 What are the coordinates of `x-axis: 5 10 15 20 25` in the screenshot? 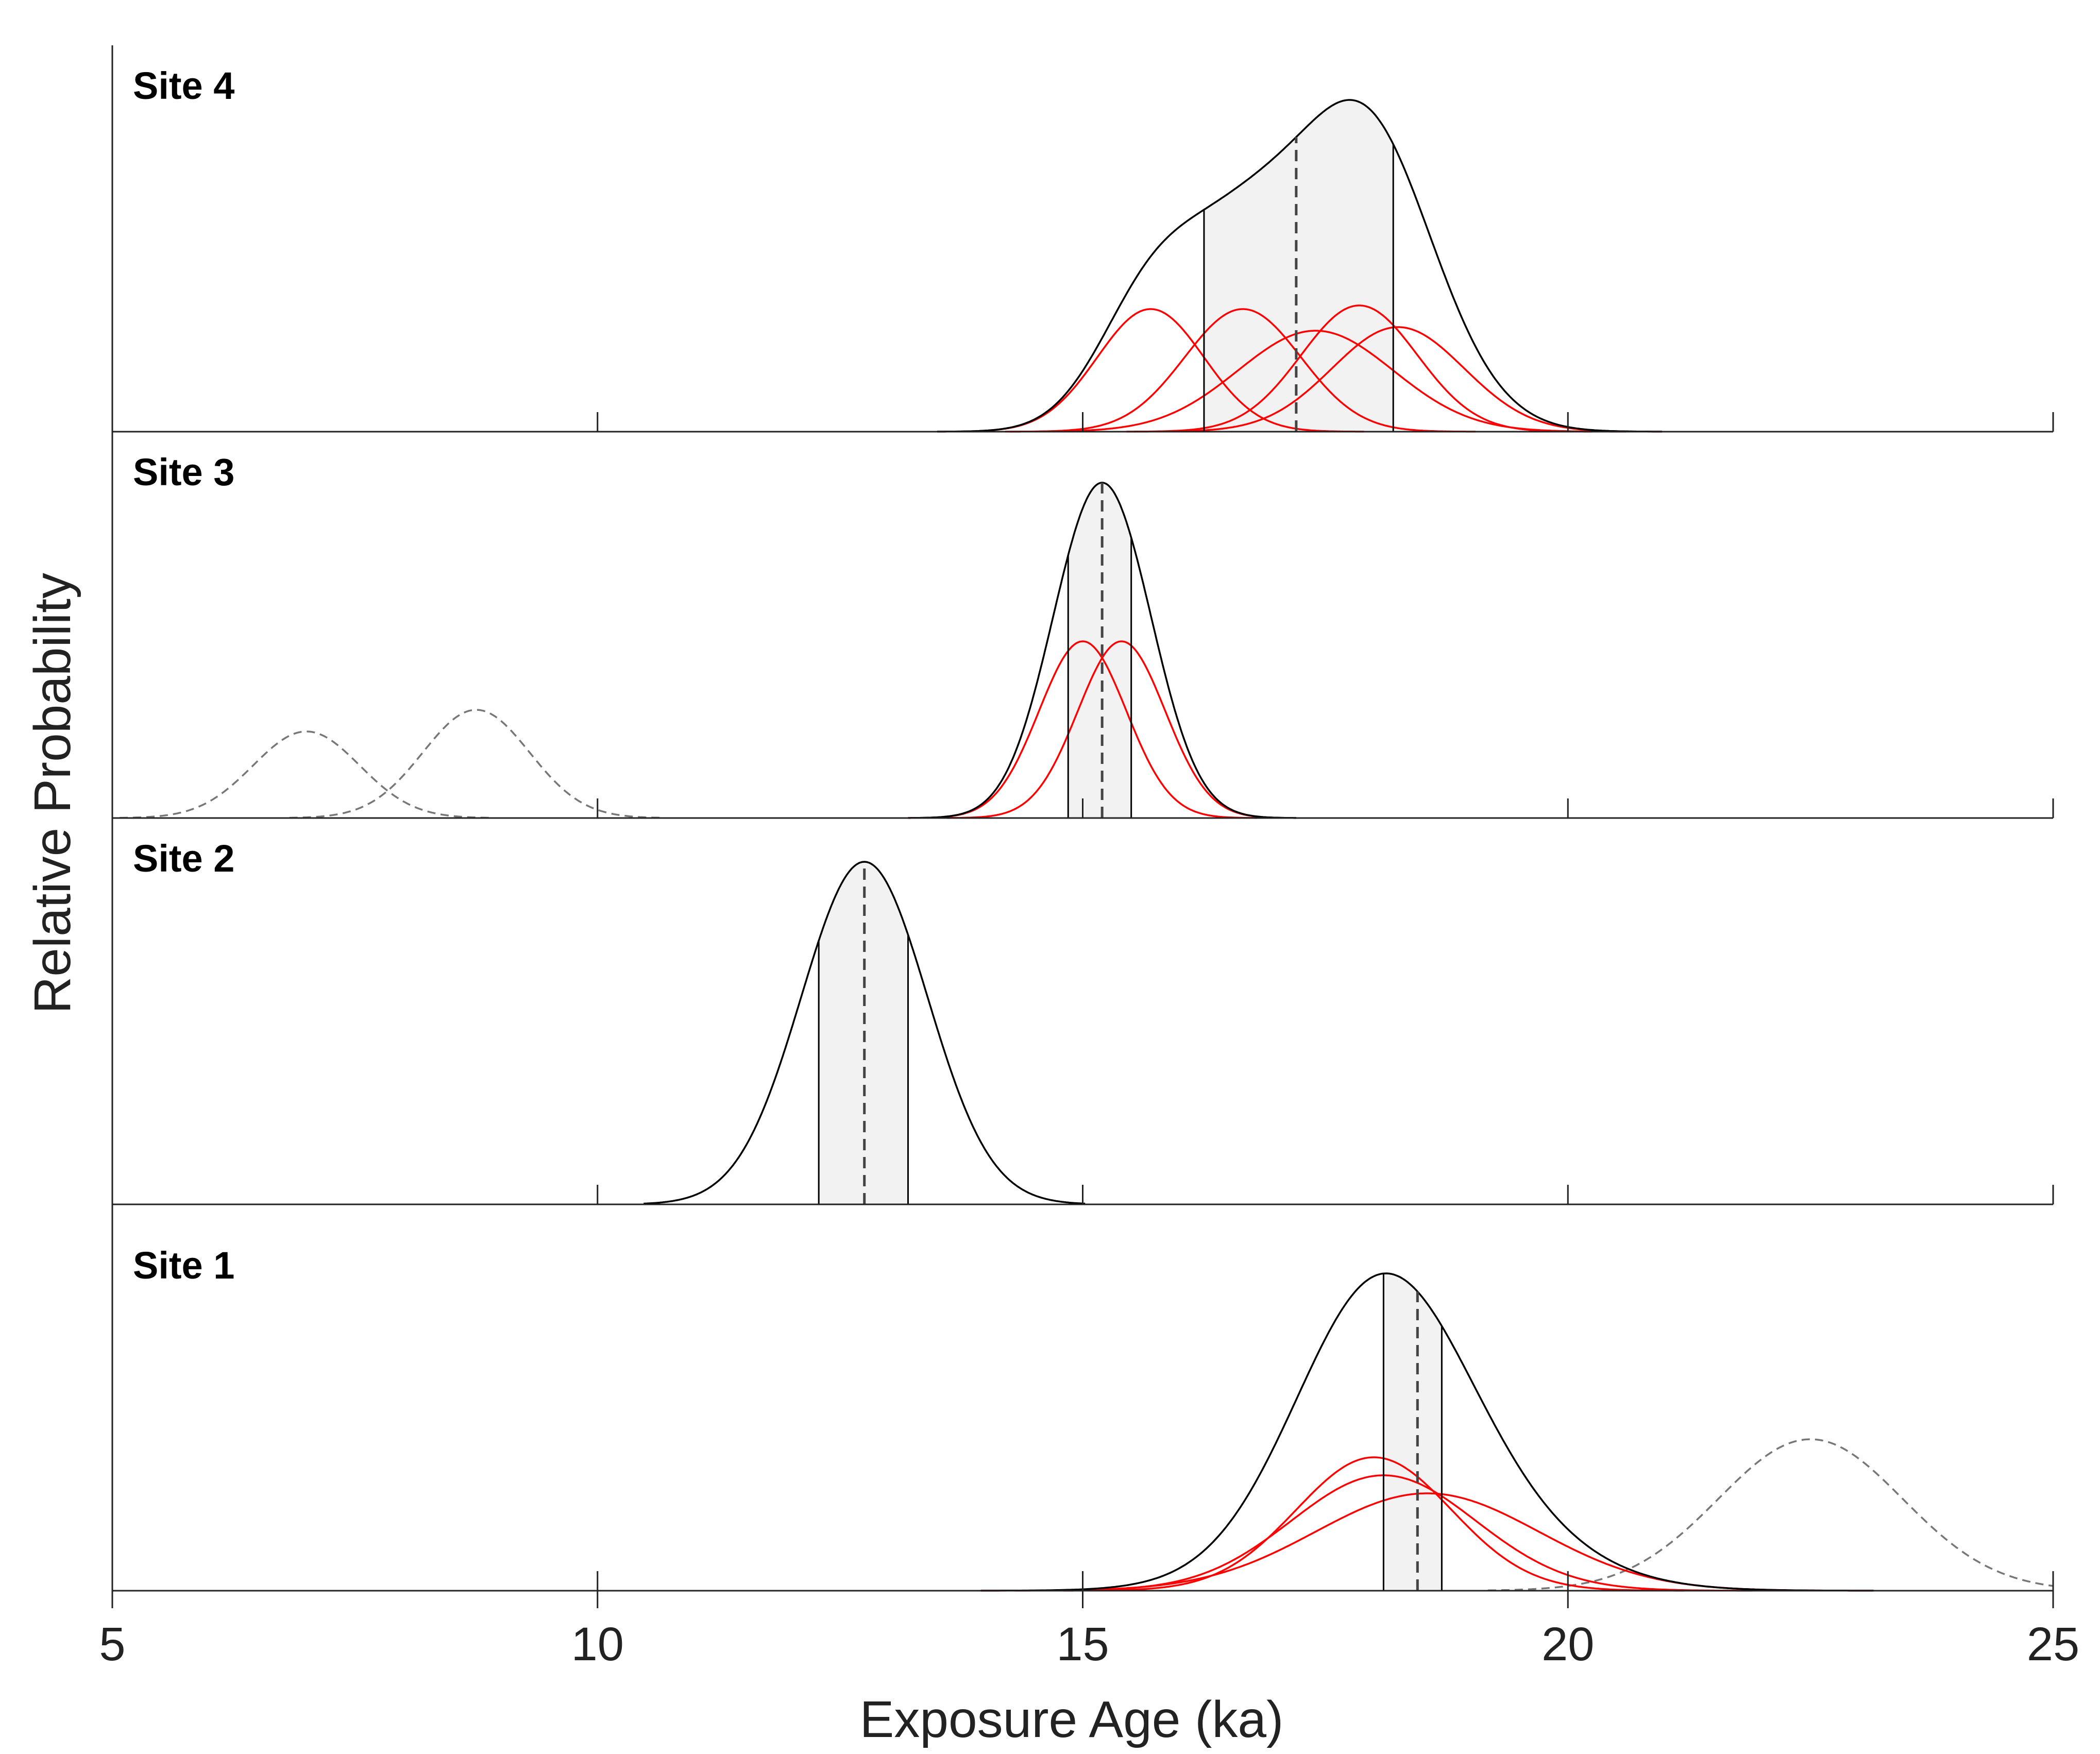 It's located at (1089, 1631).